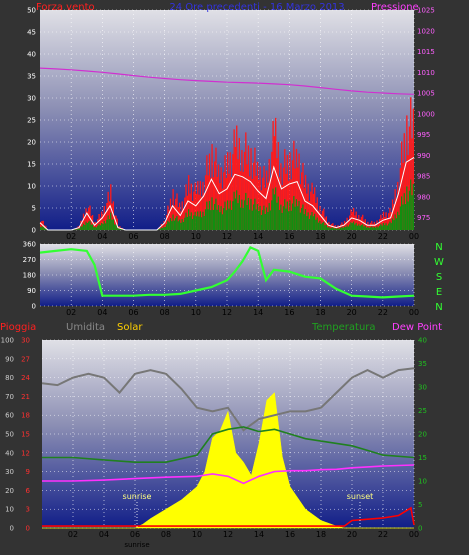 The width and height of the screenshot is (469, 555). I want to click on x-tick-label: 02, so click(71, 312).